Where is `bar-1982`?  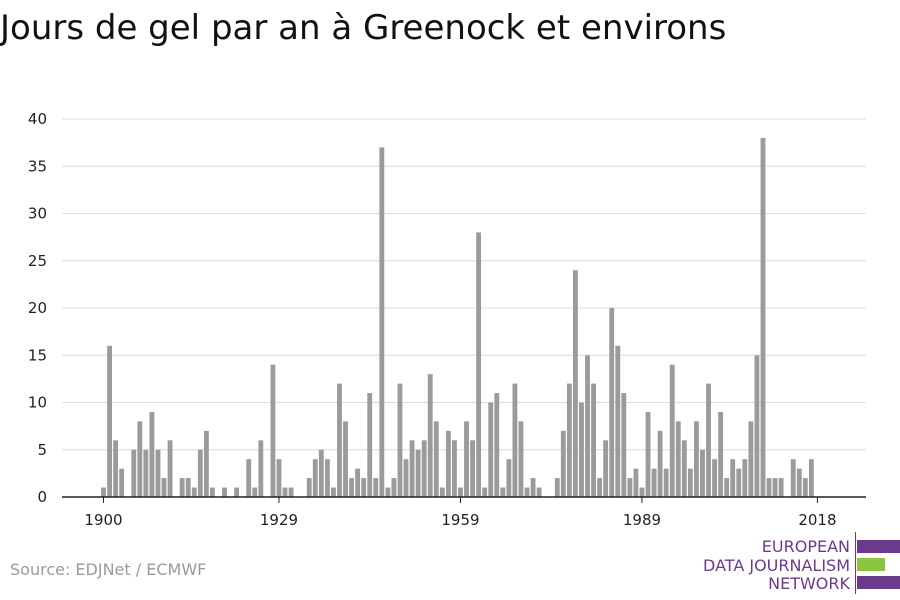 bar-1982 is located at coordinates (600, 487).